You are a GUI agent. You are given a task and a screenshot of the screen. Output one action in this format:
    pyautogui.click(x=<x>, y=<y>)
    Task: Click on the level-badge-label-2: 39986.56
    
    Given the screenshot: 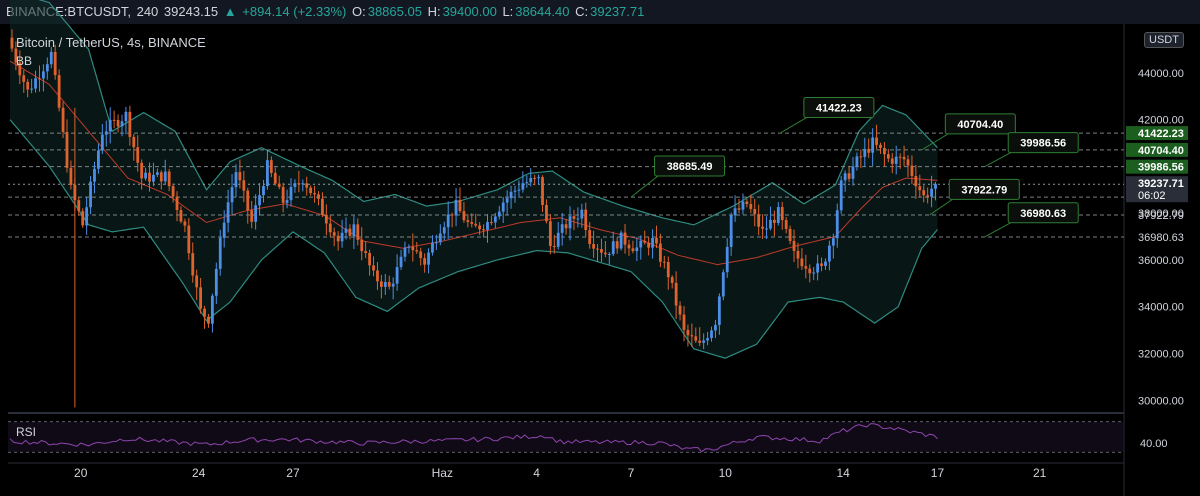 What is the action you would take?
    pyautogui.click(x=1161, y=168)
    